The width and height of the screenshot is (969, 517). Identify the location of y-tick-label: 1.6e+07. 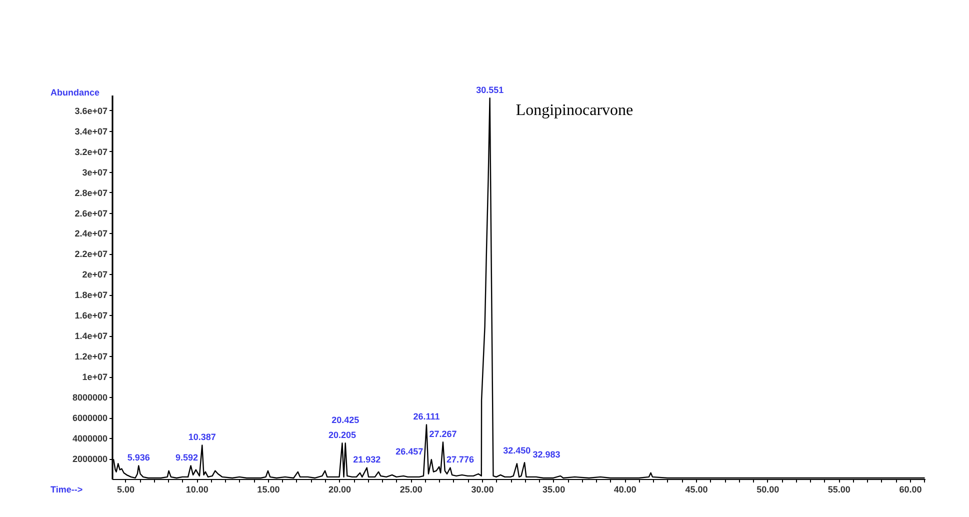
(91, 315).